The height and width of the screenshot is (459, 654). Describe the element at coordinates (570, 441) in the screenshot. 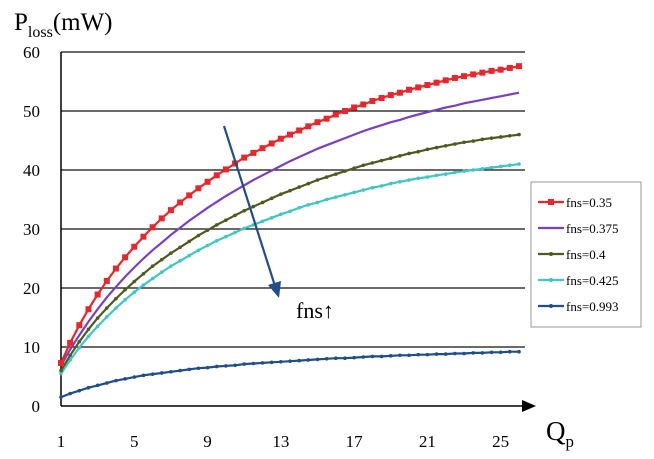

I see `x-axis-title-sub: p` at that location.